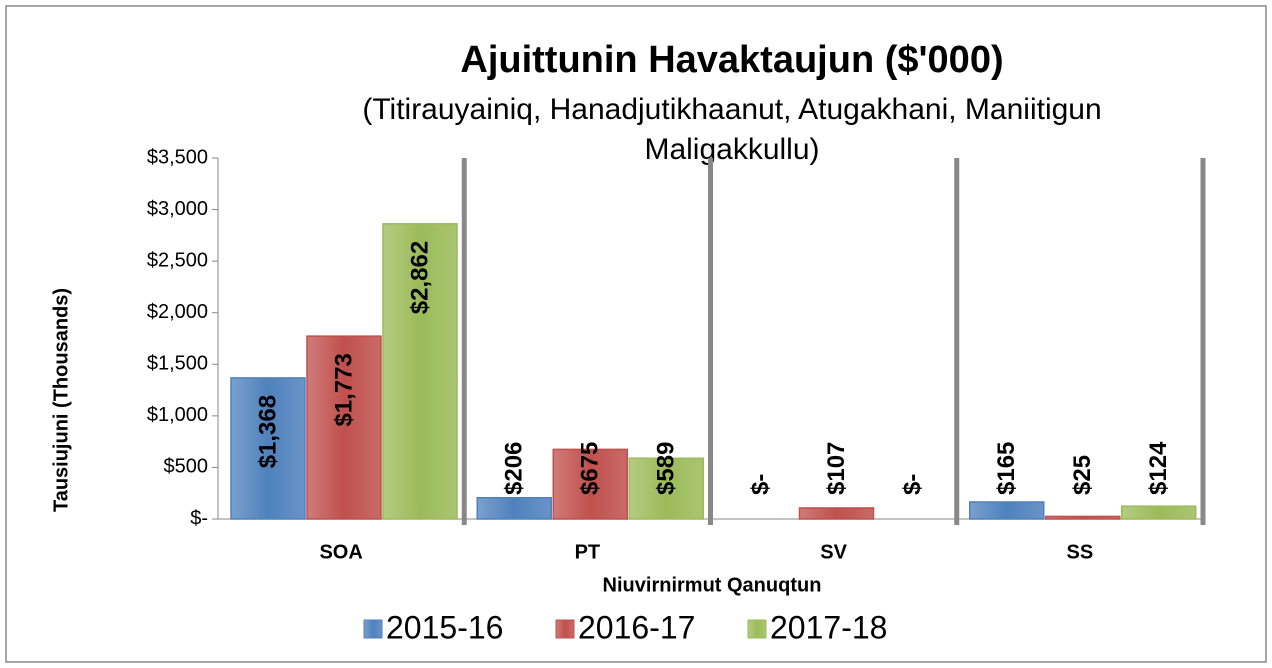  Describe the element at coordinates (712, 585) in the screenshot. I see `x-axis-title: Niuvirnirmut Qanuqtun` at that location.